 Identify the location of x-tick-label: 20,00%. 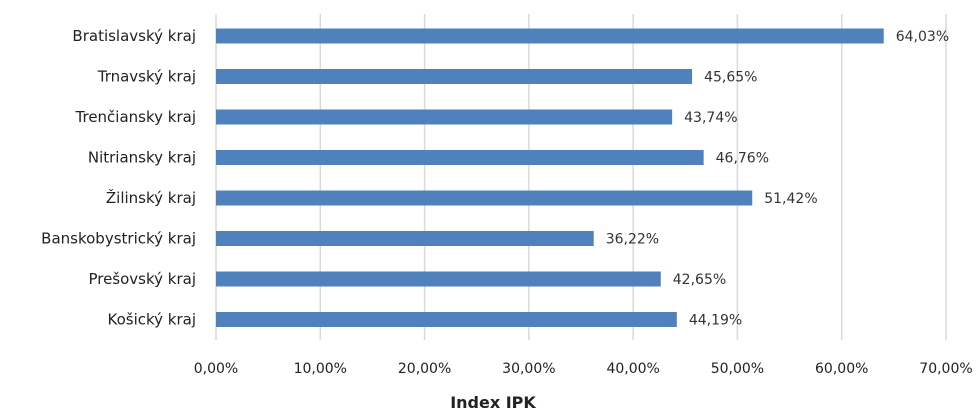
(424, 369).